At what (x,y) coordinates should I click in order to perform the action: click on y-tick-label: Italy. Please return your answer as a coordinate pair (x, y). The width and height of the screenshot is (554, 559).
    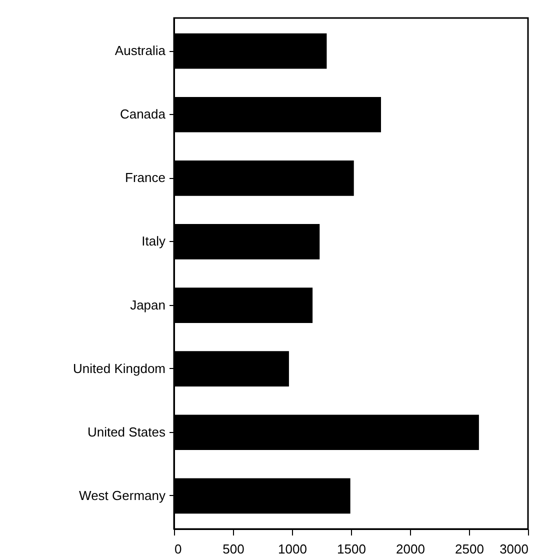
    Looking at the image, I should click on (154, 241).